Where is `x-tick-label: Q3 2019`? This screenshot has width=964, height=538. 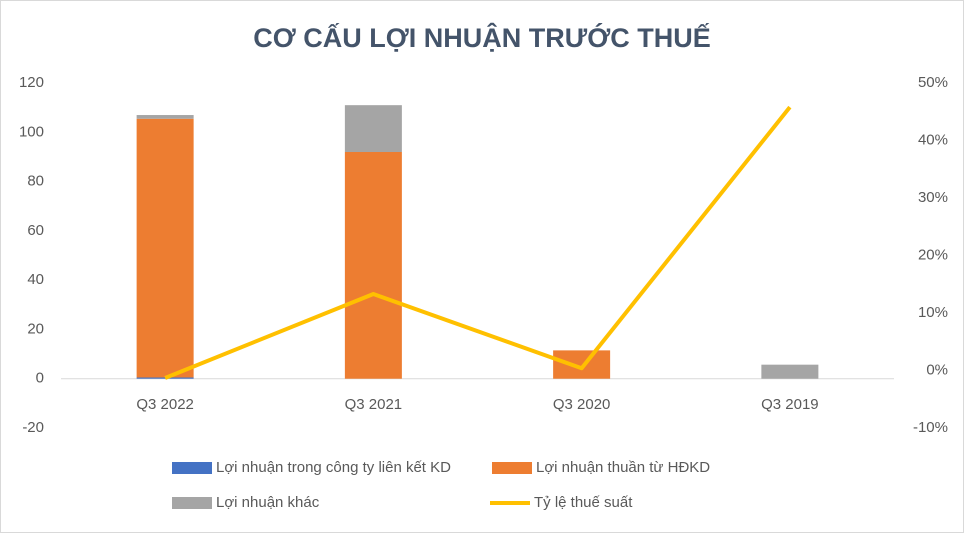
x-tick-label: Q3 2019 is located at coordinates (790, 404).